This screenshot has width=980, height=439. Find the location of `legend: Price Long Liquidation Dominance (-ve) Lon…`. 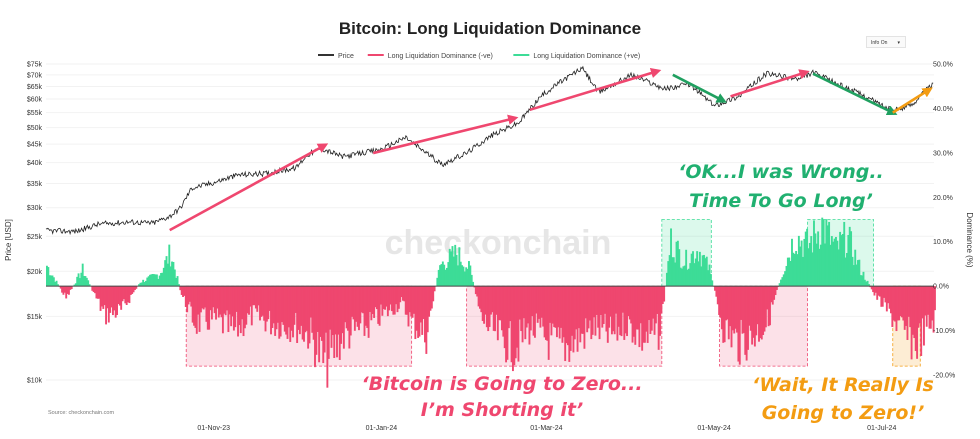

legend: Price Long Liquidation Dominance (-ve) Lon… is located at coordinates (479, 56).